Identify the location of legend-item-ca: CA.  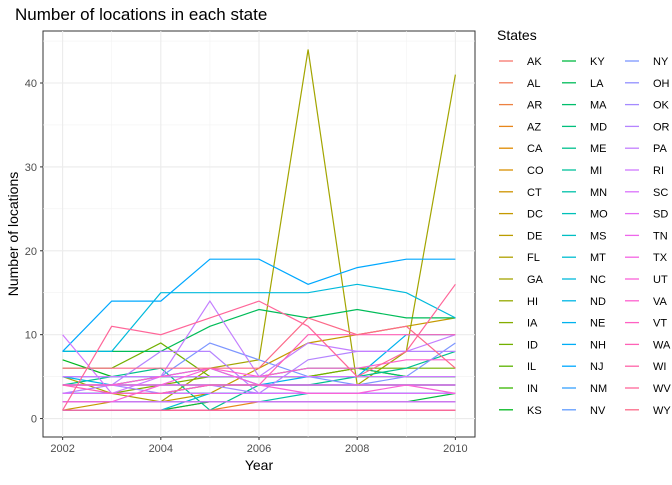
(521, 149).